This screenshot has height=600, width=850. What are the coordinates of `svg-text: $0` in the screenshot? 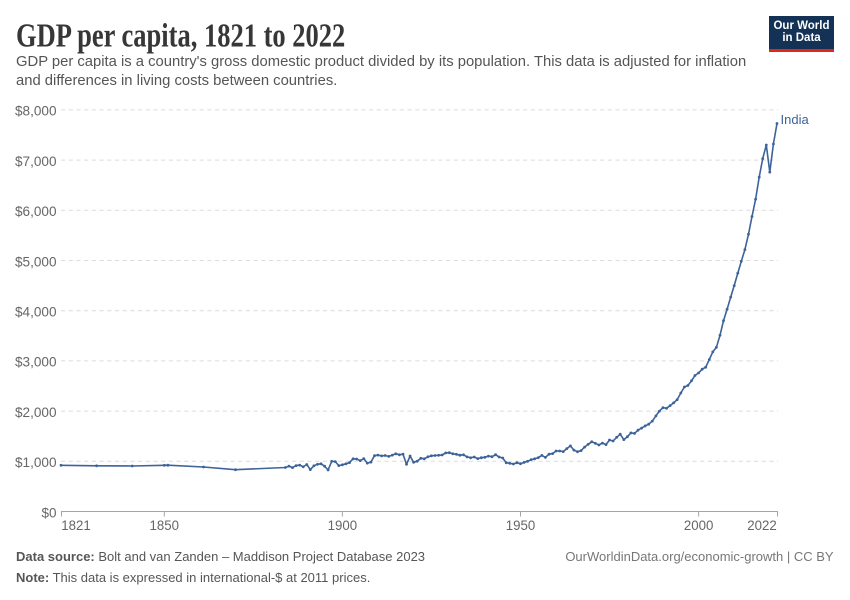 It's located at (48, 512).